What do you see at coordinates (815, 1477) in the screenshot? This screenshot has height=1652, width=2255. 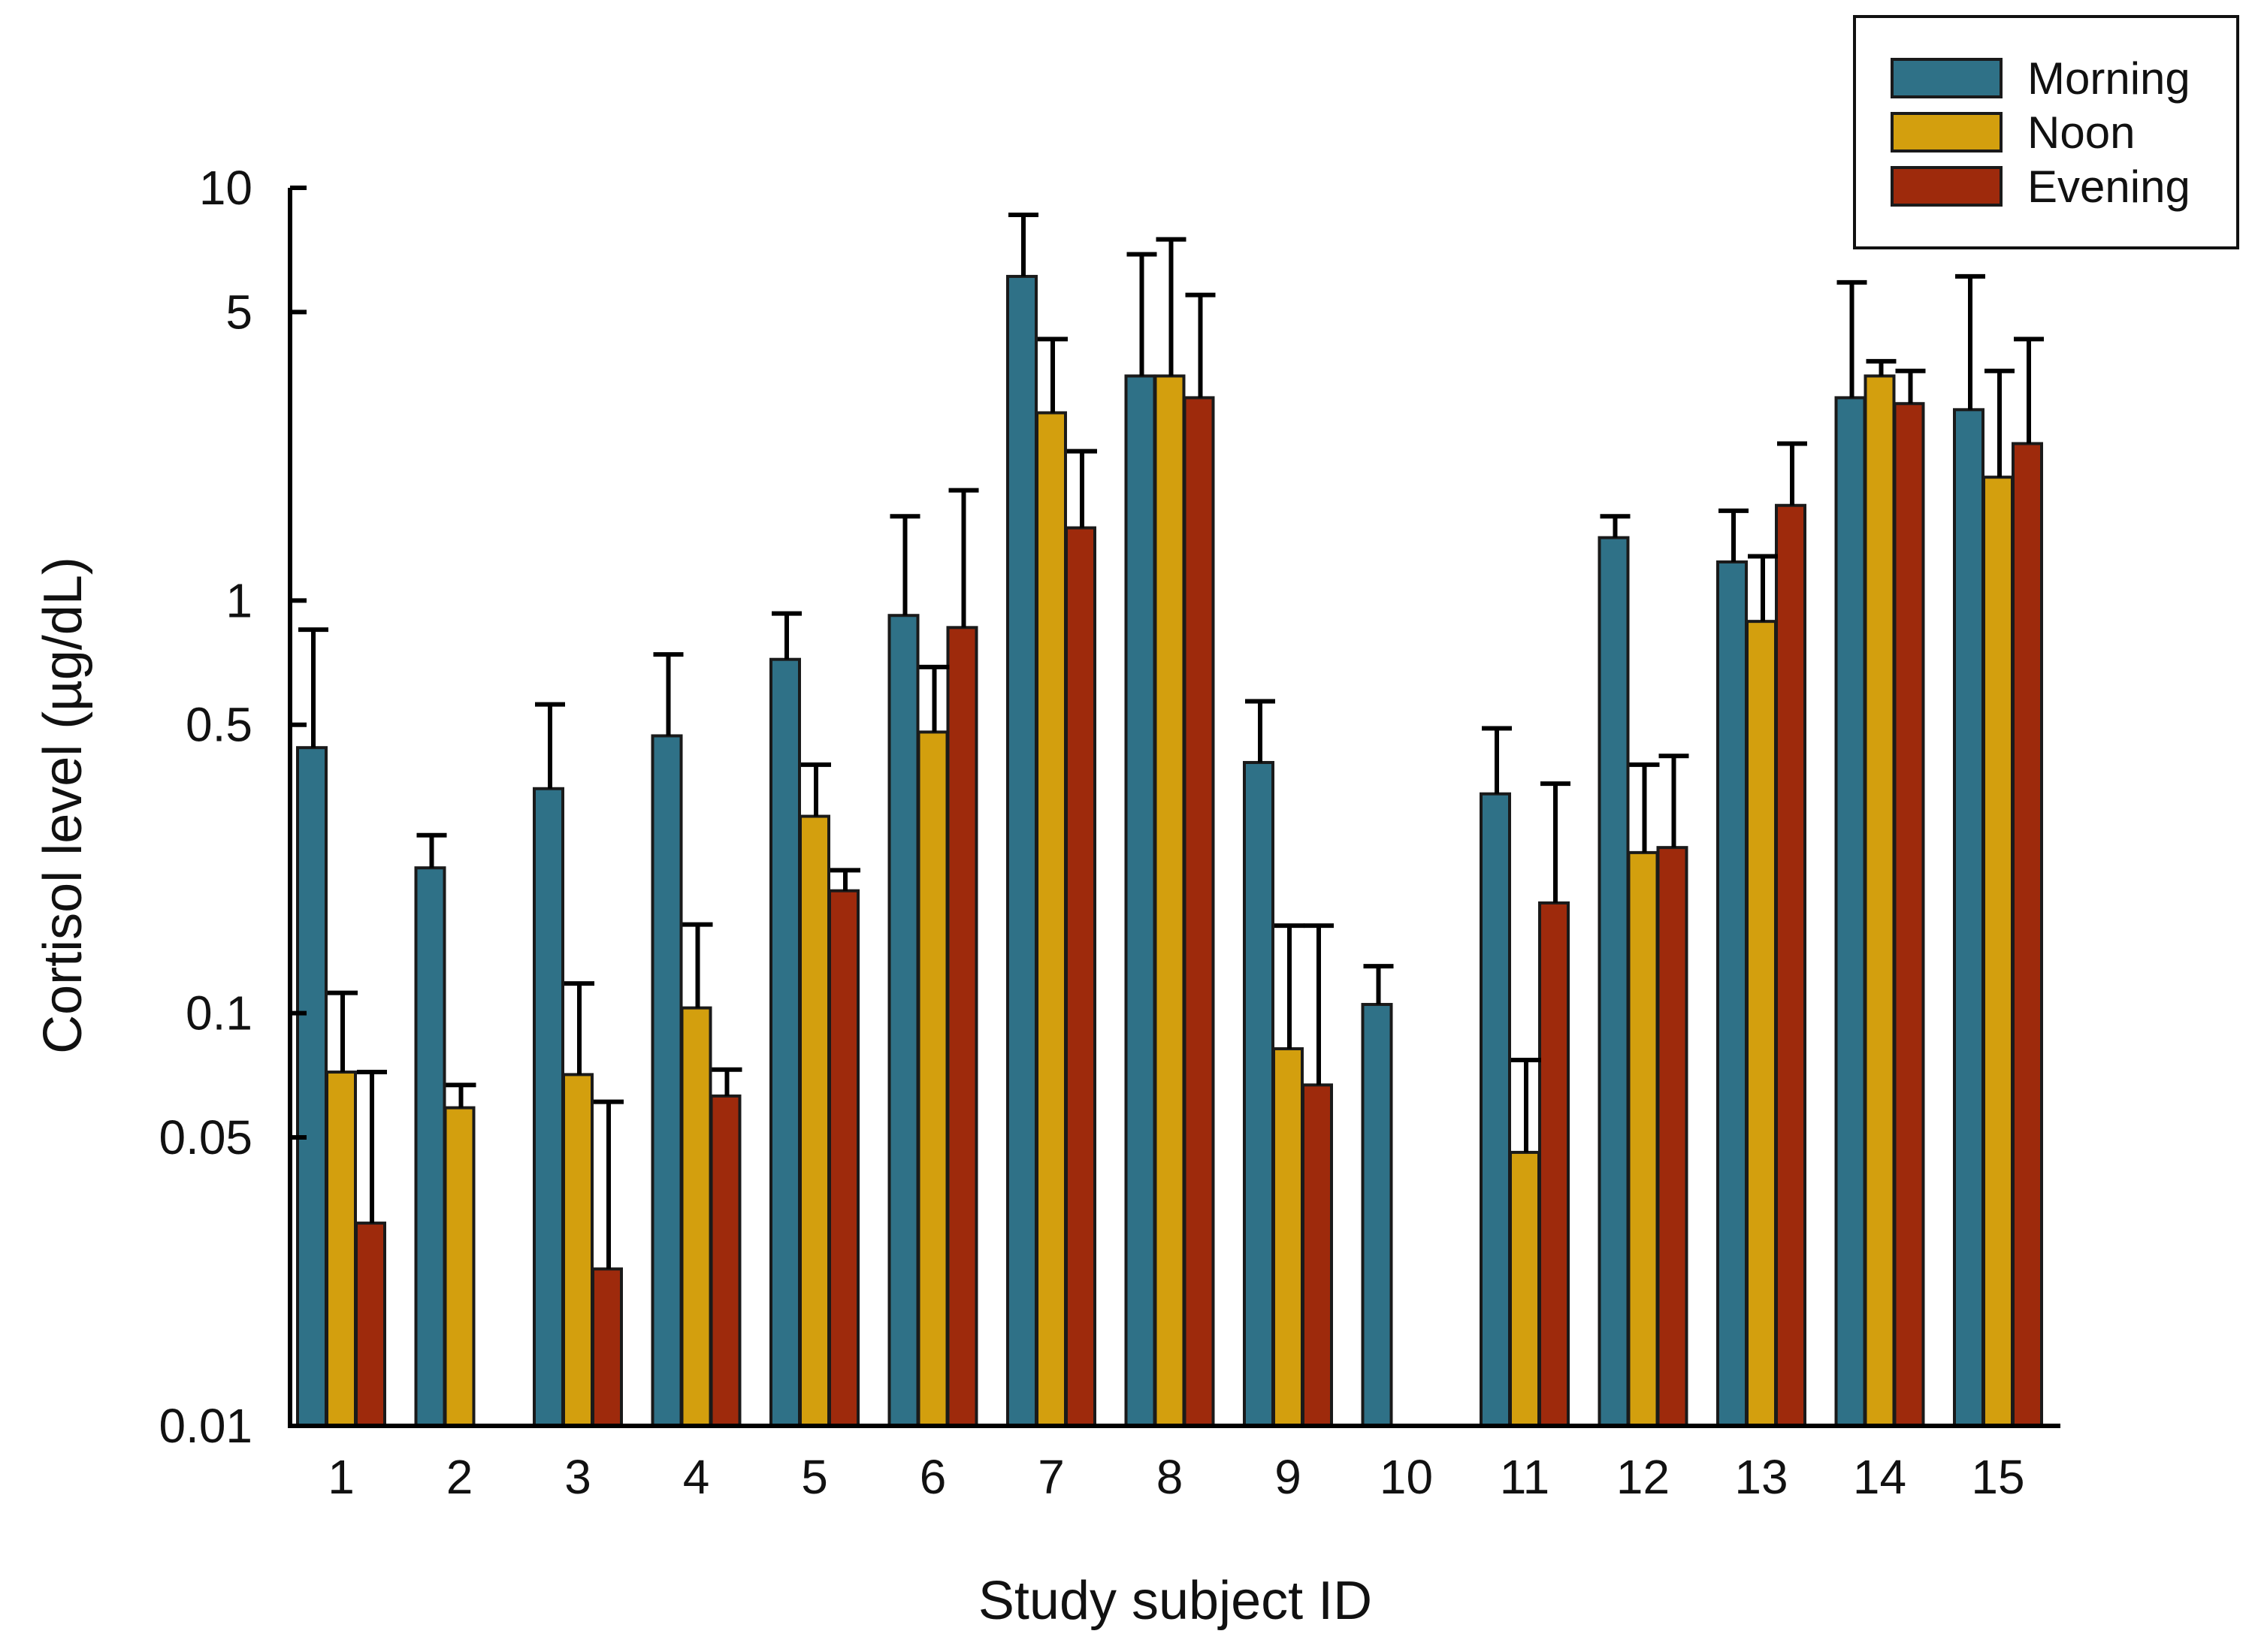 I see `x-tick-label: 5` at bounding box center [815, 1477].